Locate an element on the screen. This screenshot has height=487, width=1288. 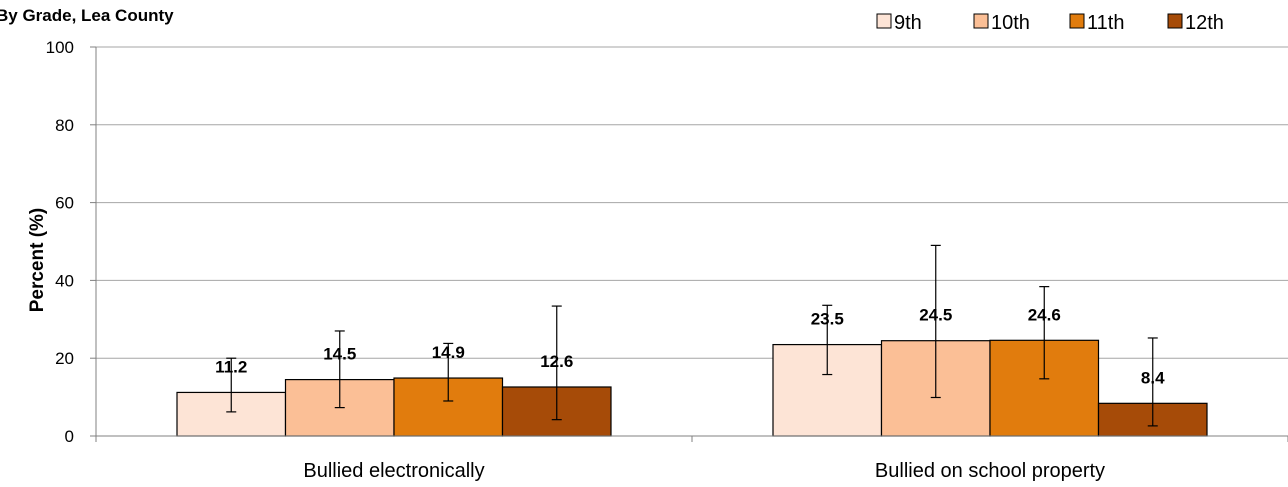
y-axis-label: Percent (%) is located at coordinates (37, 260).